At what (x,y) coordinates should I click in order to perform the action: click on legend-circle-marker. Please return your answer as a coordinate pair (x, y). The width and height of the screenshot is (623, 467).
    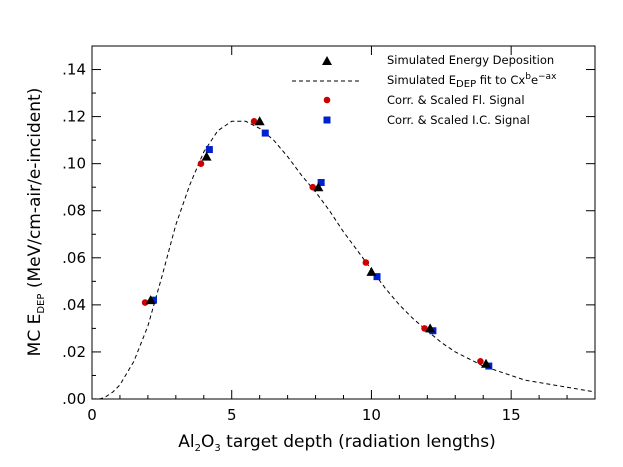
    Looking at the image, I should click on (327, 100).